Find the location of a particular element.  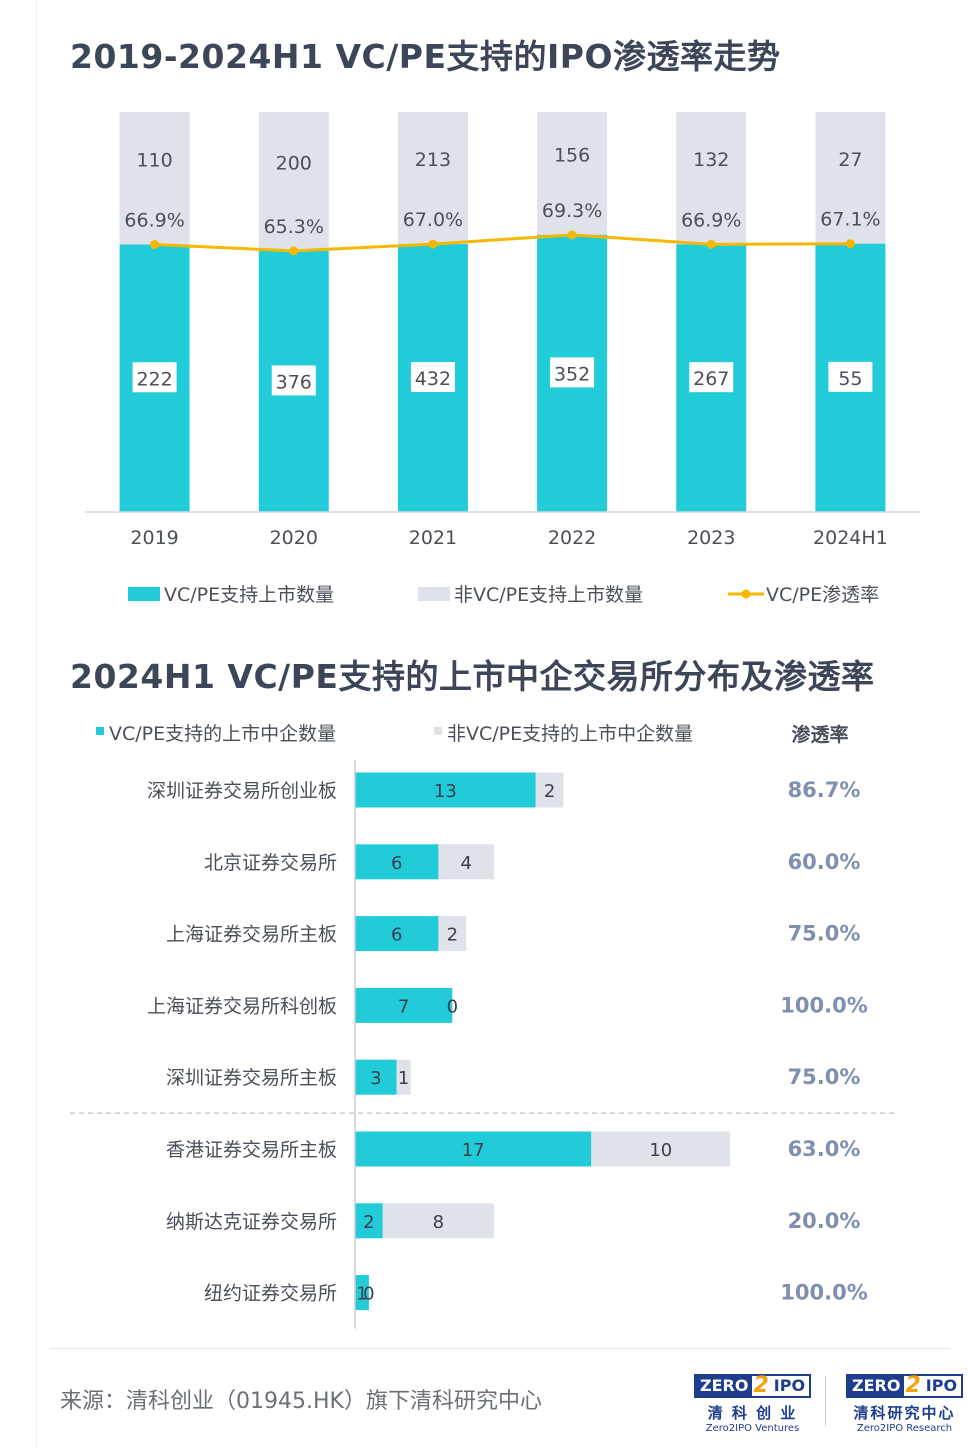

logo-en-name: Zero2IPO Ventures is located at coordinates (752, 1428).